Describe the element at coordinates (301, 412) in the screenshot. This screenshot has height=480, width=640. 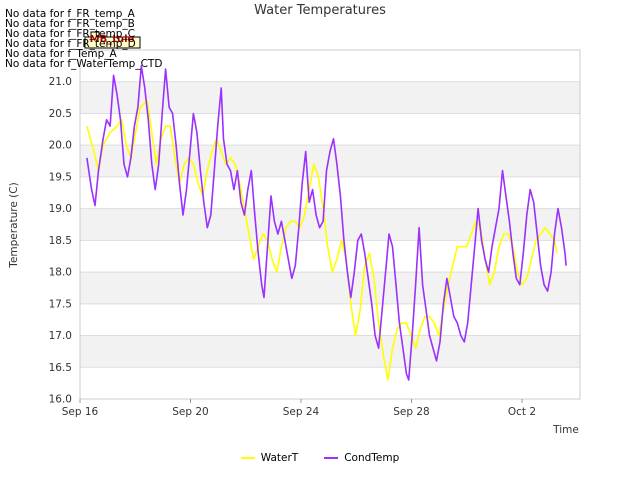
I see `x-tick-label: Sep 24` at that location.